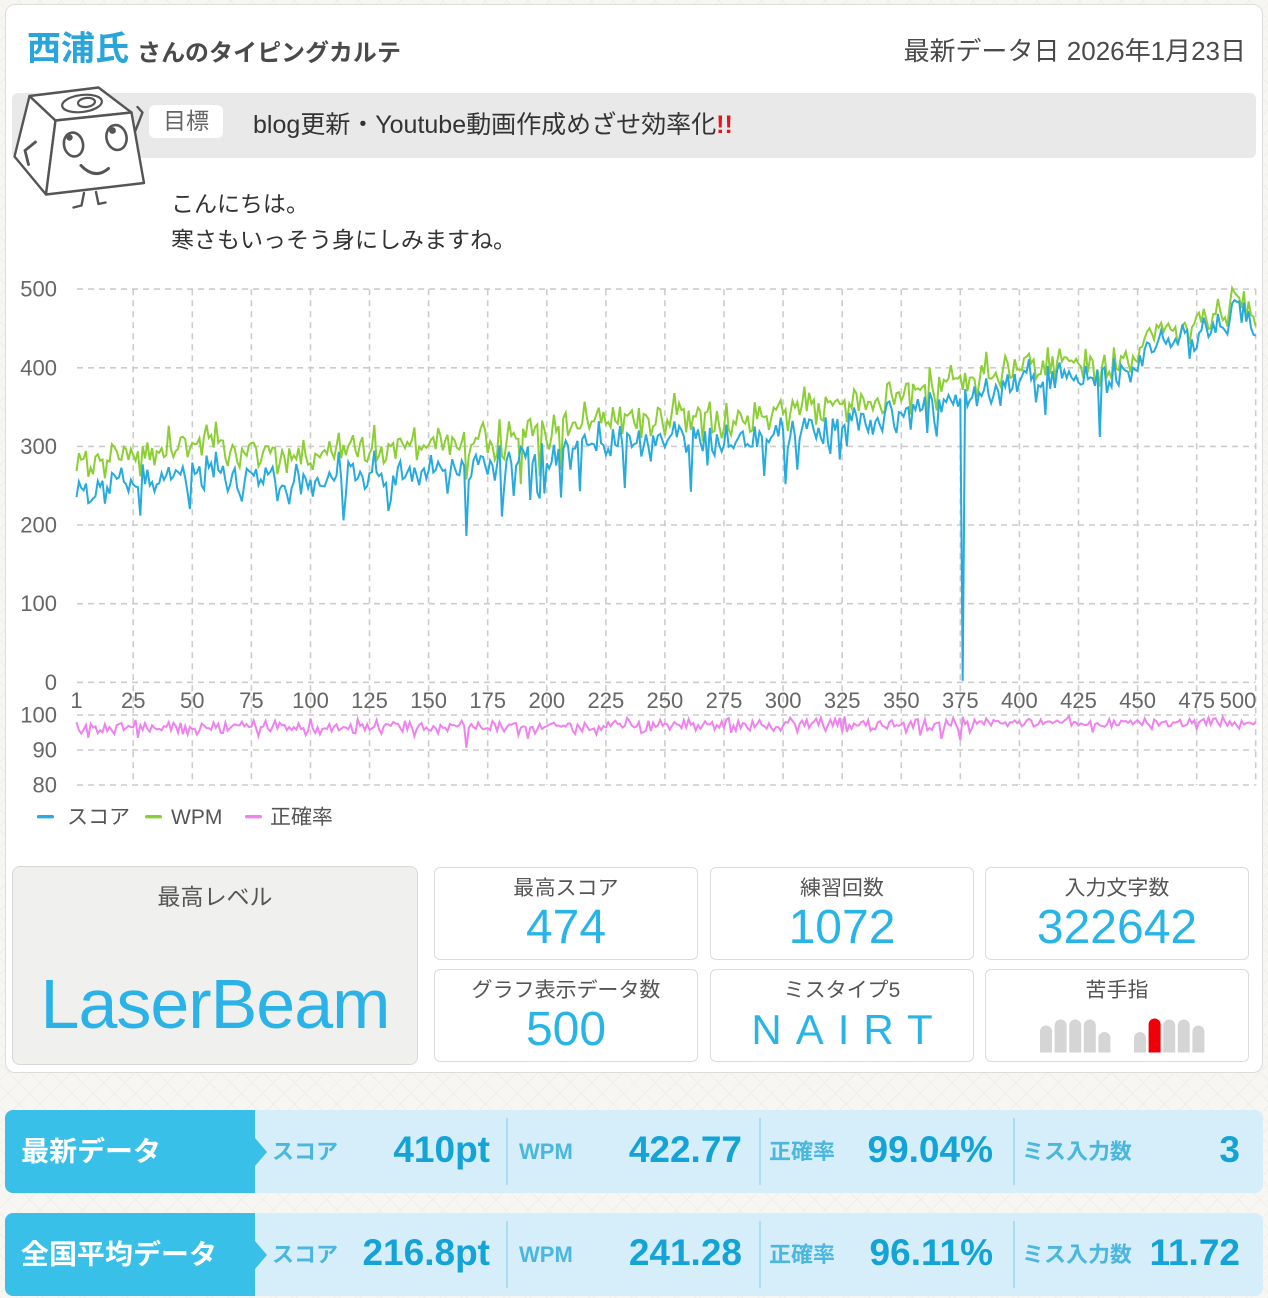  I want to click on svg-text: 75, so click(251, 700).